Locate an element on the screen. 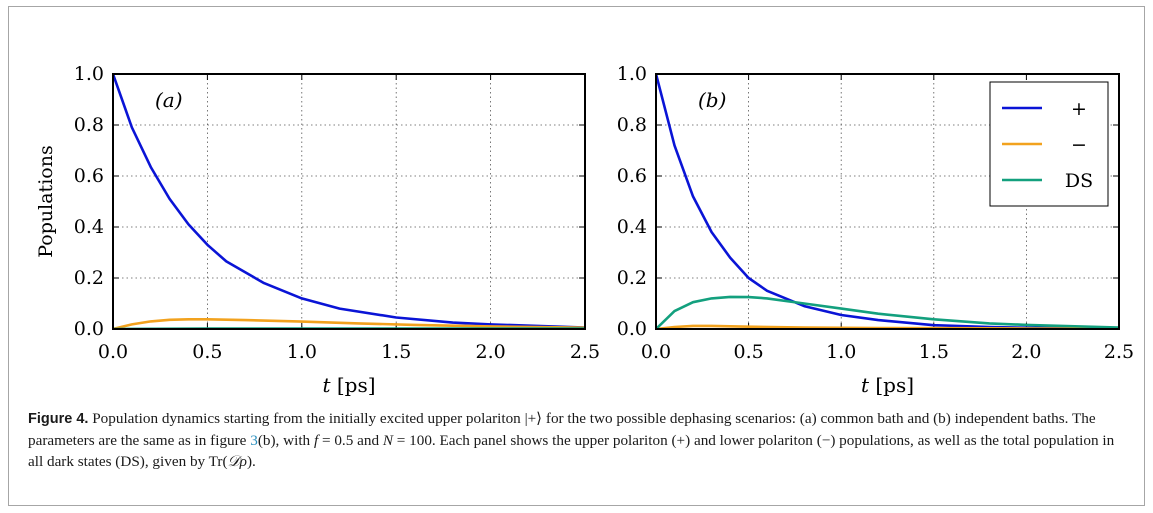 The height and width of the screenshot is (513, 1153). series-line-ds is located at coordinates (887, 312).